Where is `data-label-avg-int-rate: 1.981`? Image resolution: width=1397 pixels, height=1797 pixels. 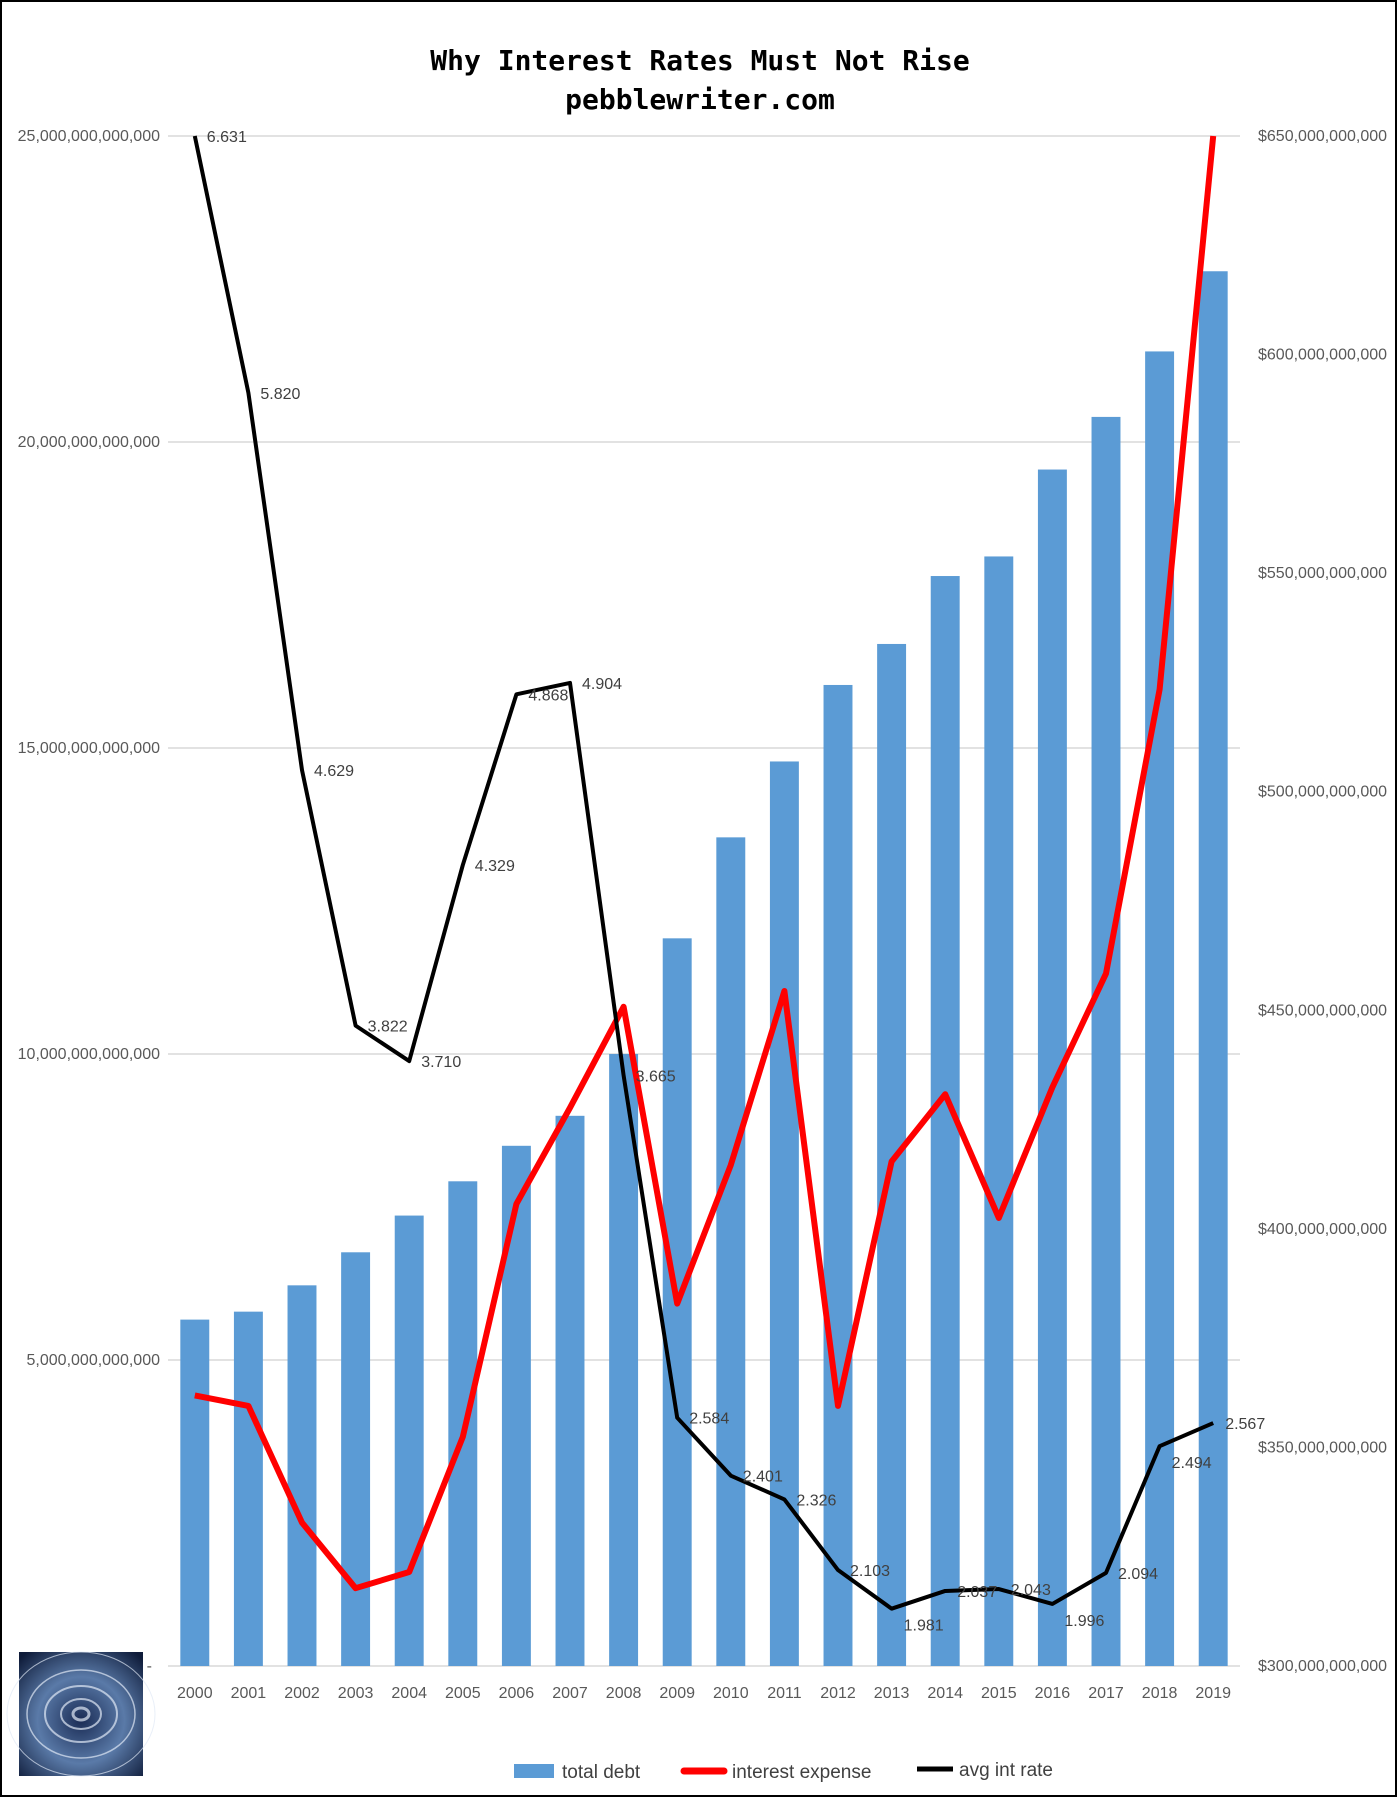
data-label-avg-int-rate: 1.981 is located at coordinates (924, 1626).